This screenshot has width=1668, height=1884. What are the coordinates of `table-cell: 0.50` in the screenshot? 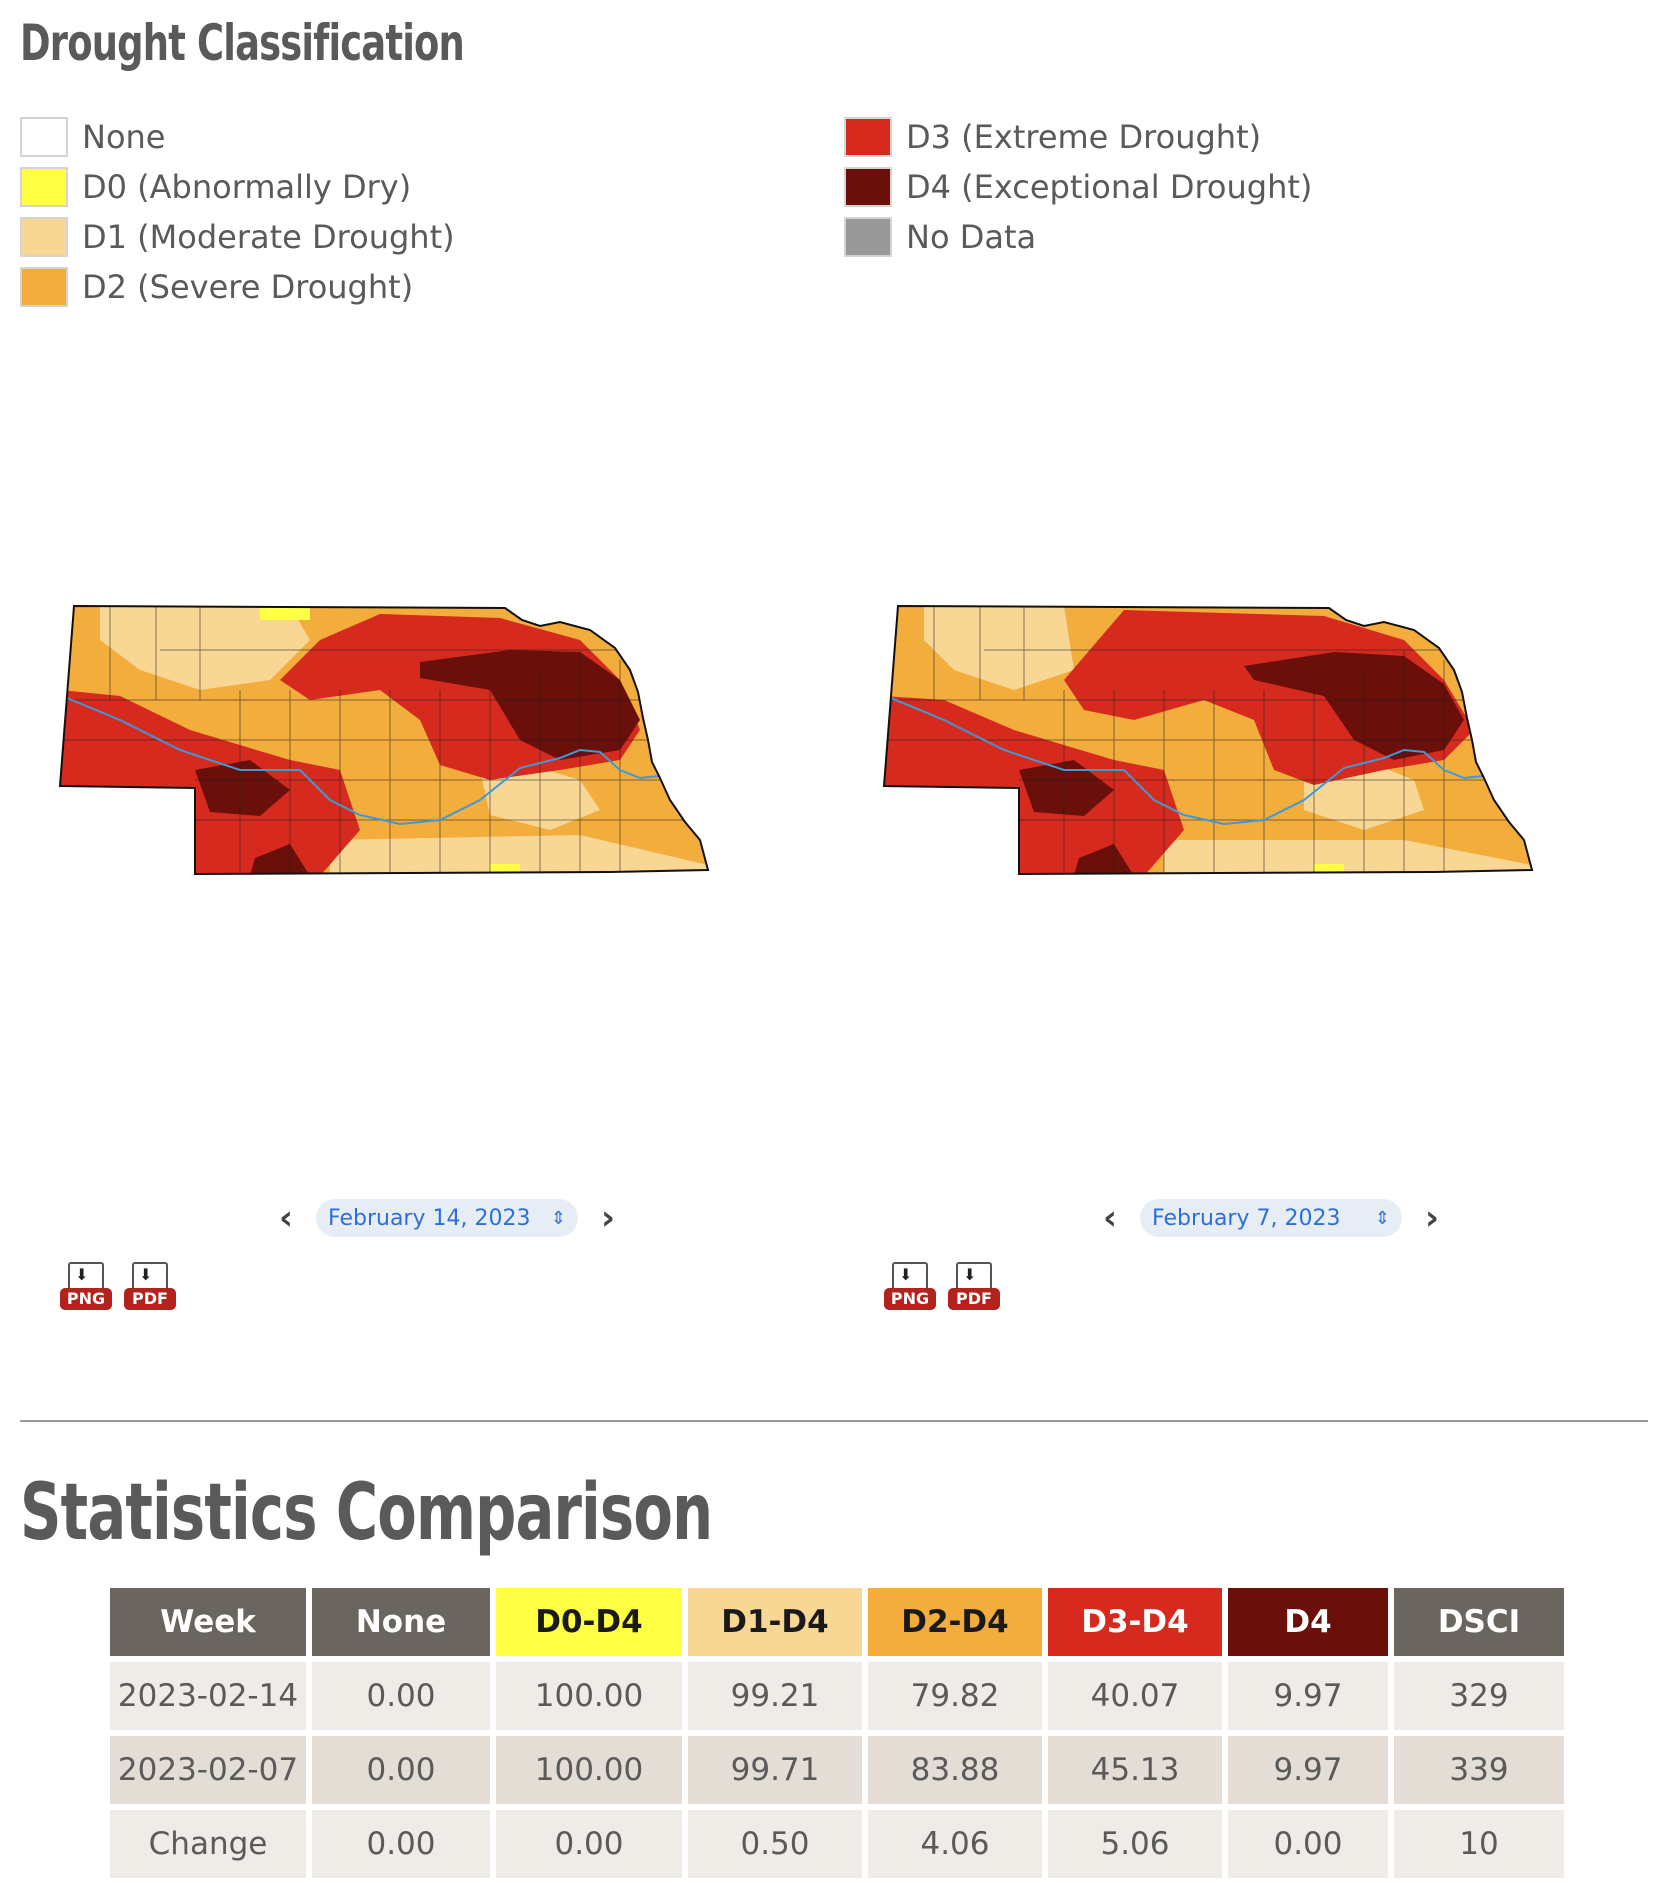 It's located at (775, 1844).